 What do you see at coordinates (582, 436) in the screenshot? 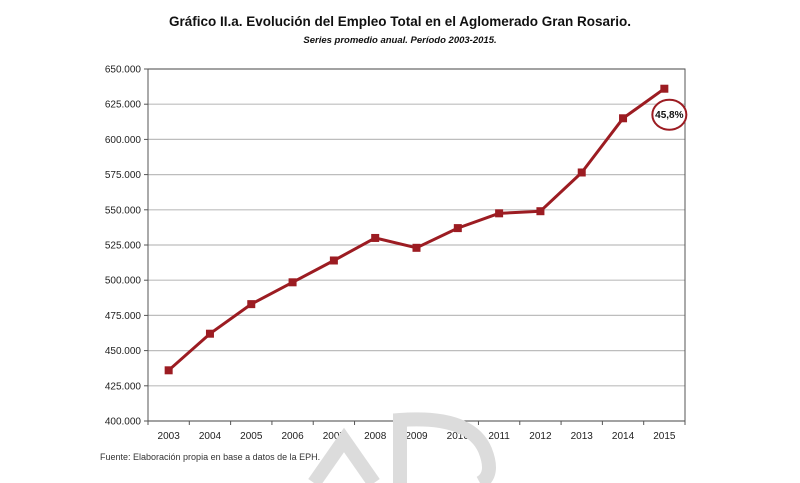
I see `x-tick-label: 2013` at bounding box center [582, 436].